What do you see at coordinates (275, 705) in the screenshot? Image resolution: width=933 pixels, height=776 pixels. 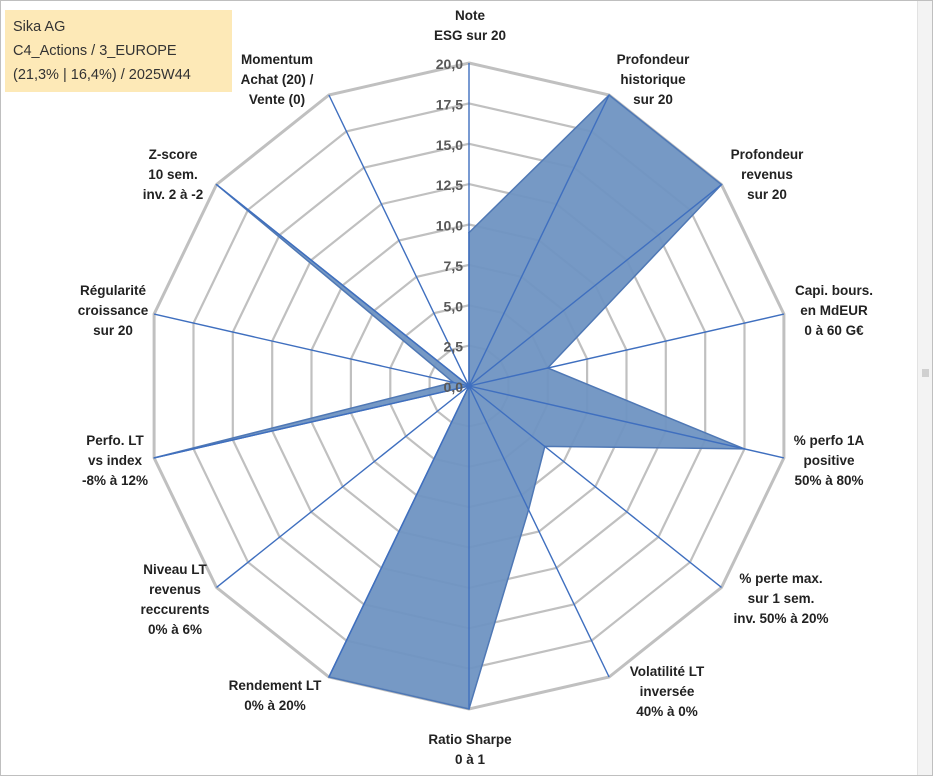 I see `axis-label-8-line-1: 0% à 20%` at bounding box center [275, 705].